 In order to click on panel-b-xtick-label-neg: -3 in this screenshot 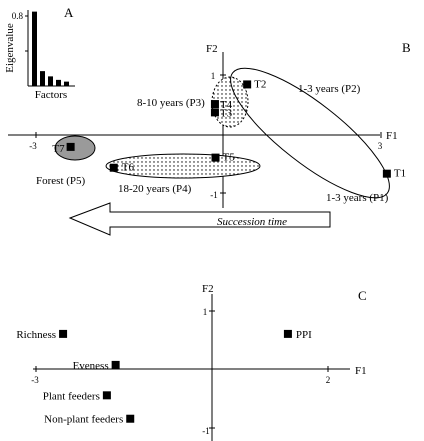, I will do `click(33, 146)`.